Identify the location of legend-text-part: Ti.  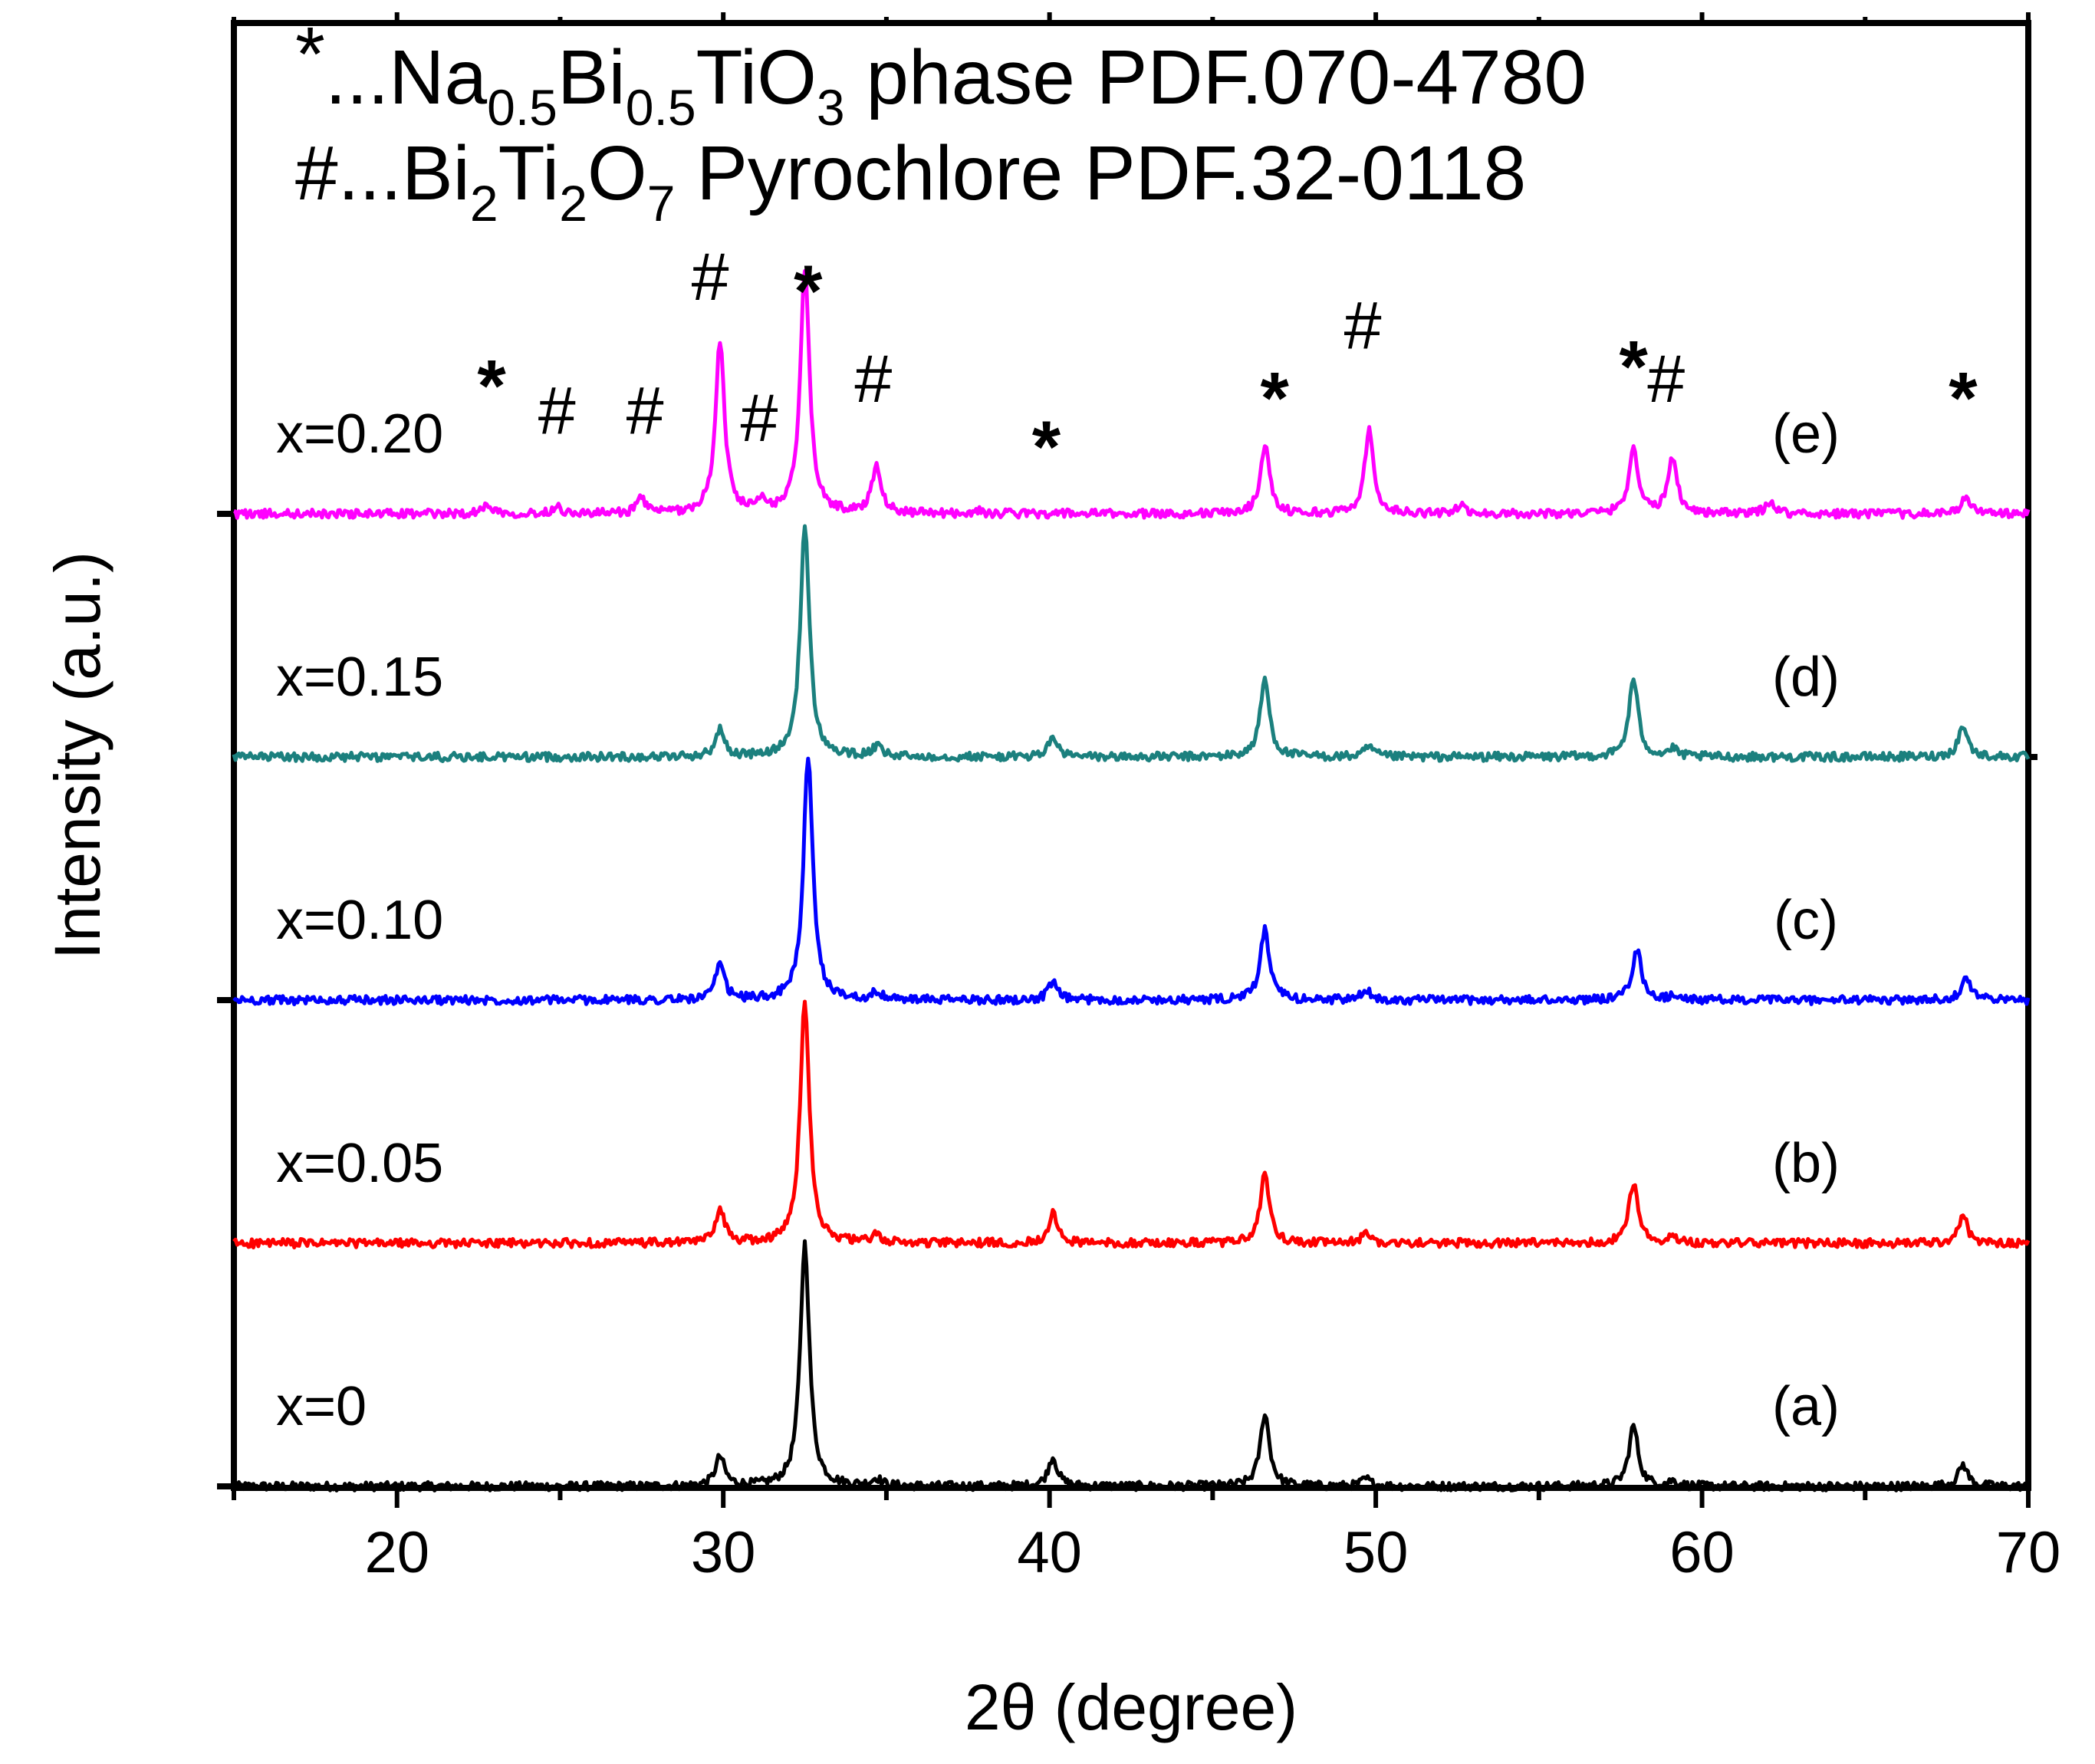
(529, 173).